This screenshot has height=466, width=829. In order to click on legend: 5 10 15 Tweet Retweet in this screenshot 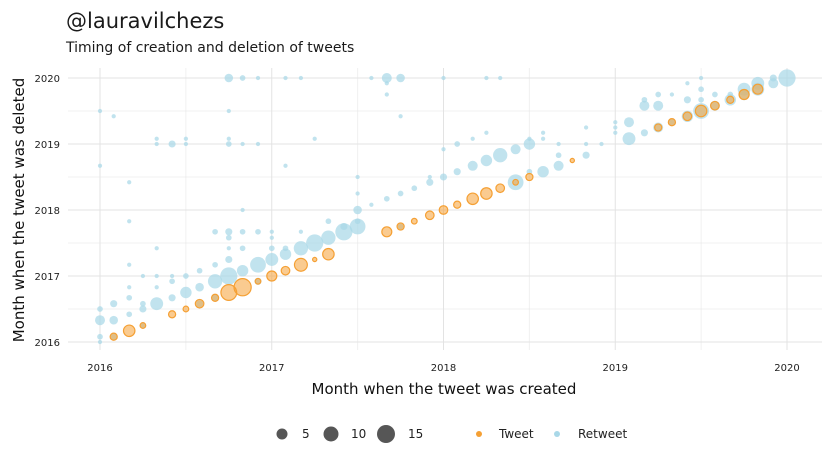, I will do `click(451, 434)`.